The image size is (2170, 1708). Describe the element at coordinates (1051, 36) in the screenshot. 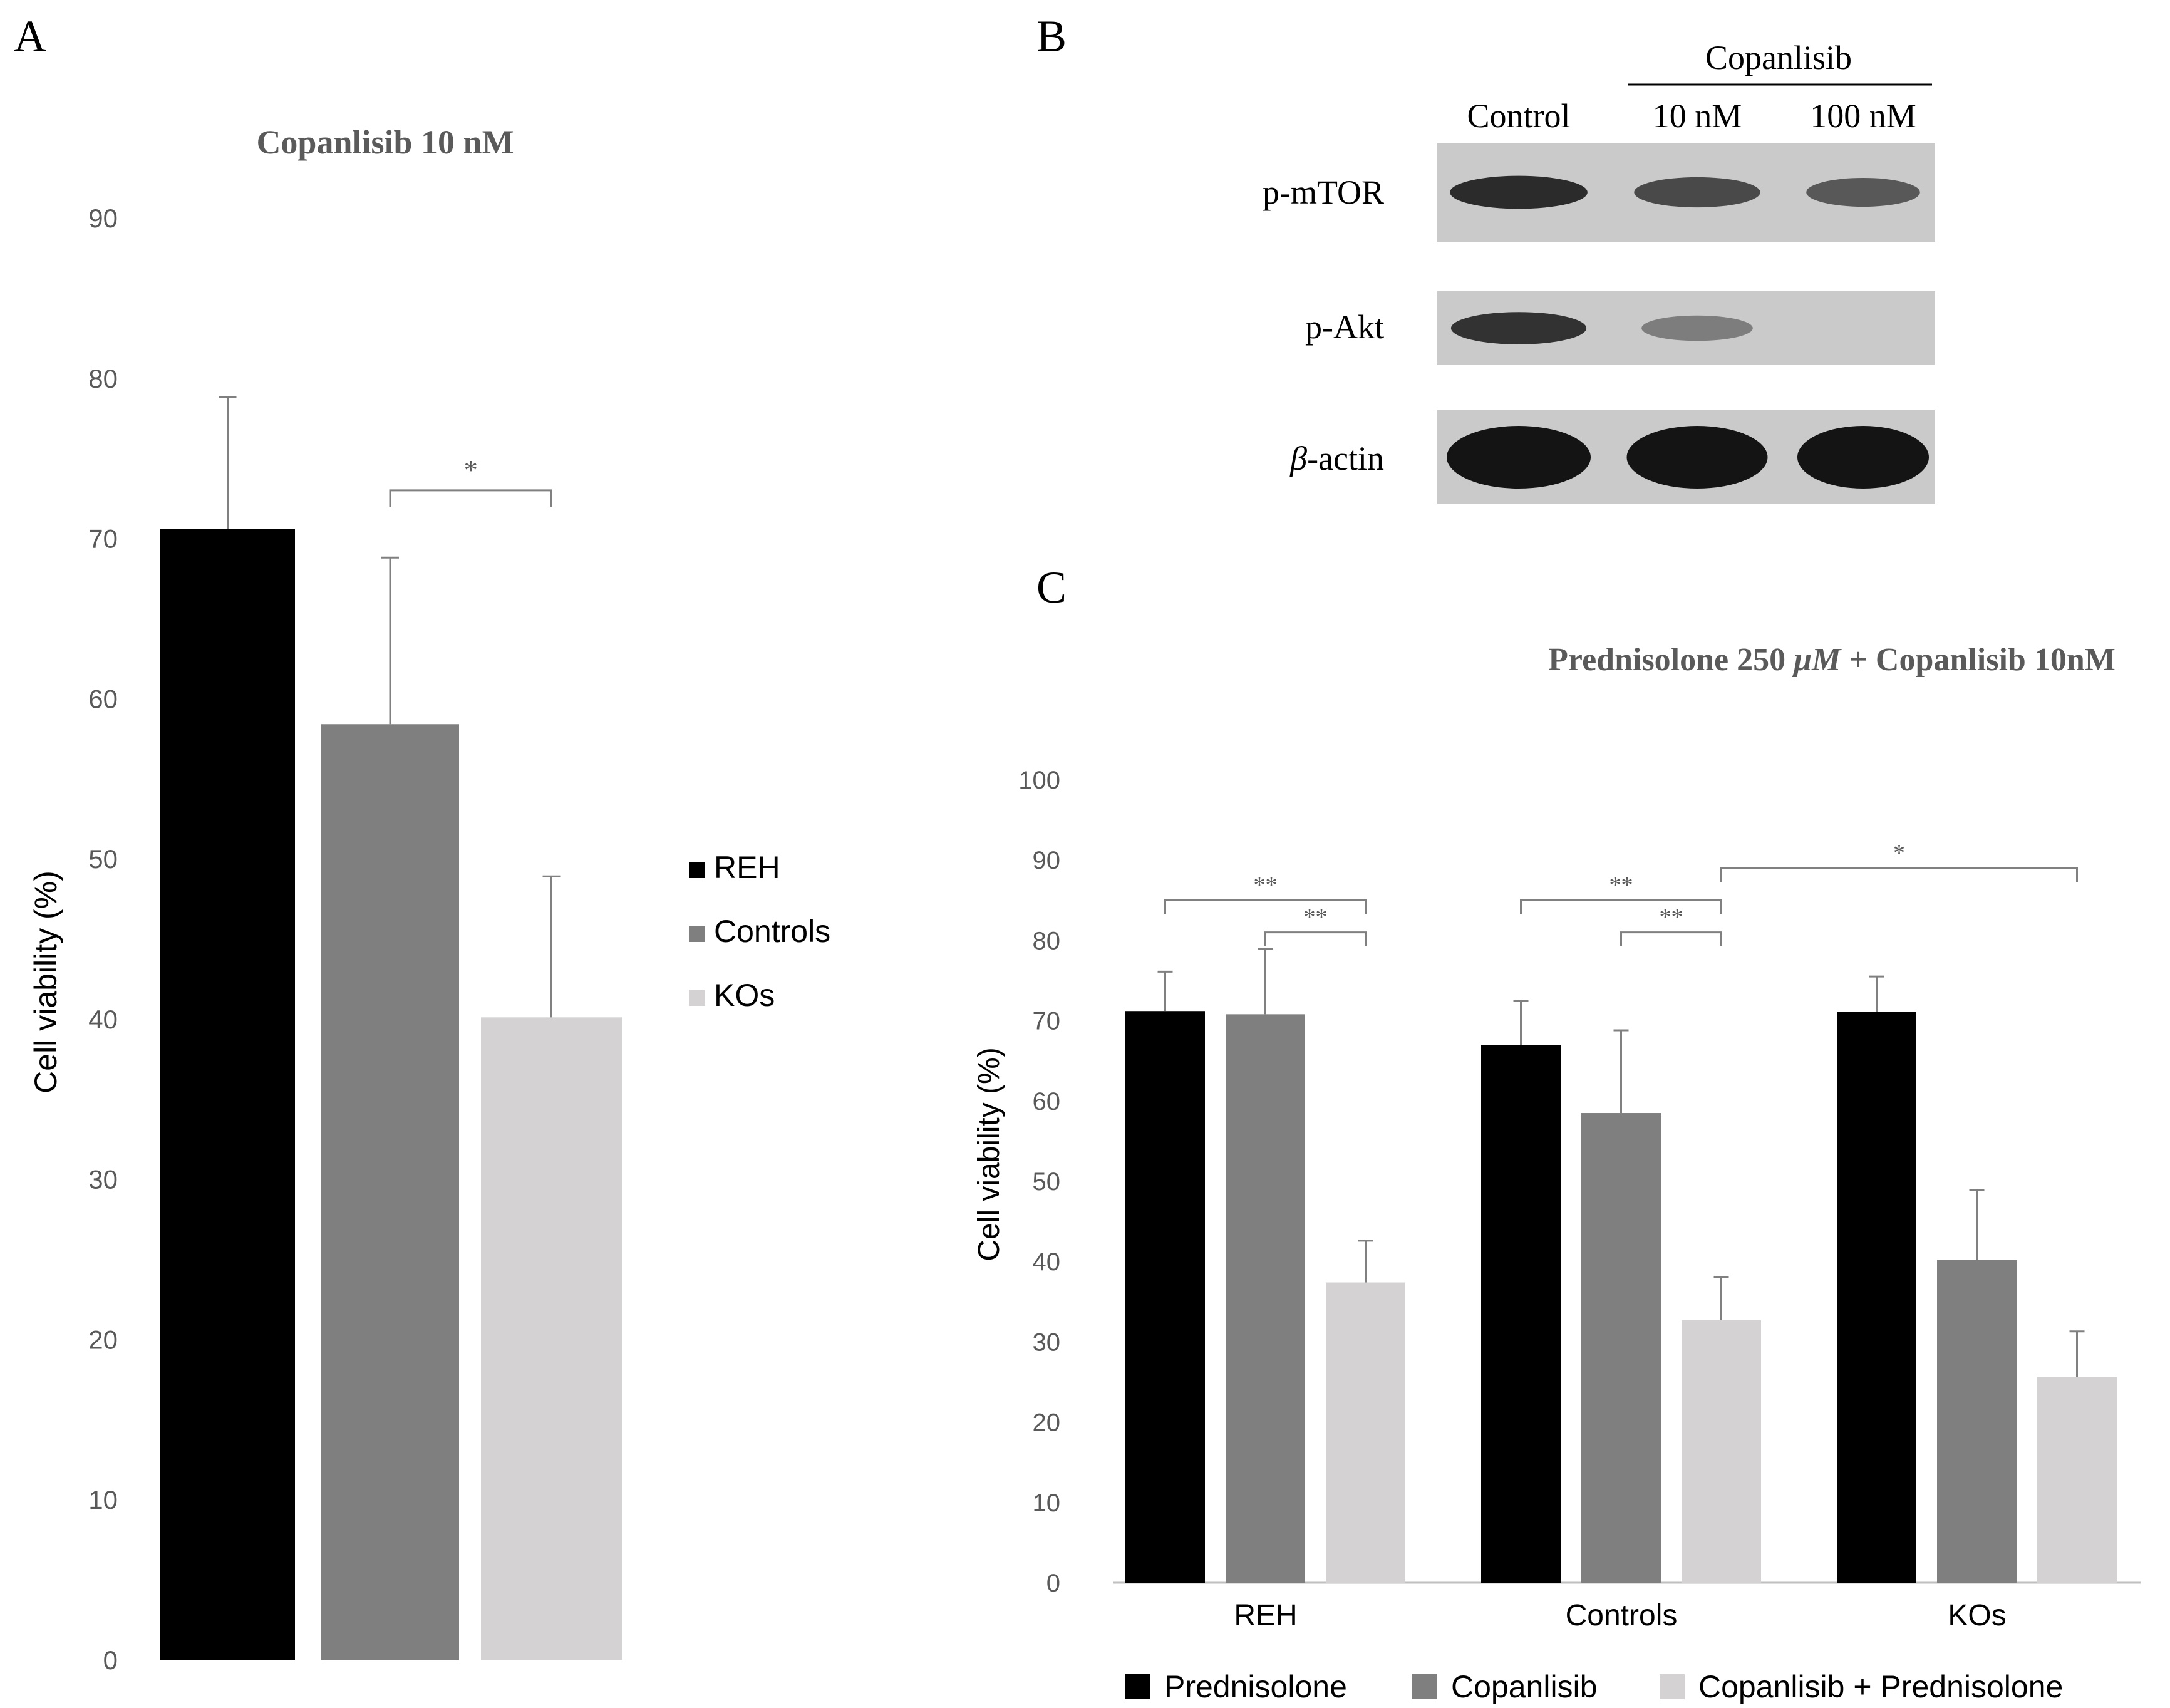

I see `panel-b-letter: B` at that location.